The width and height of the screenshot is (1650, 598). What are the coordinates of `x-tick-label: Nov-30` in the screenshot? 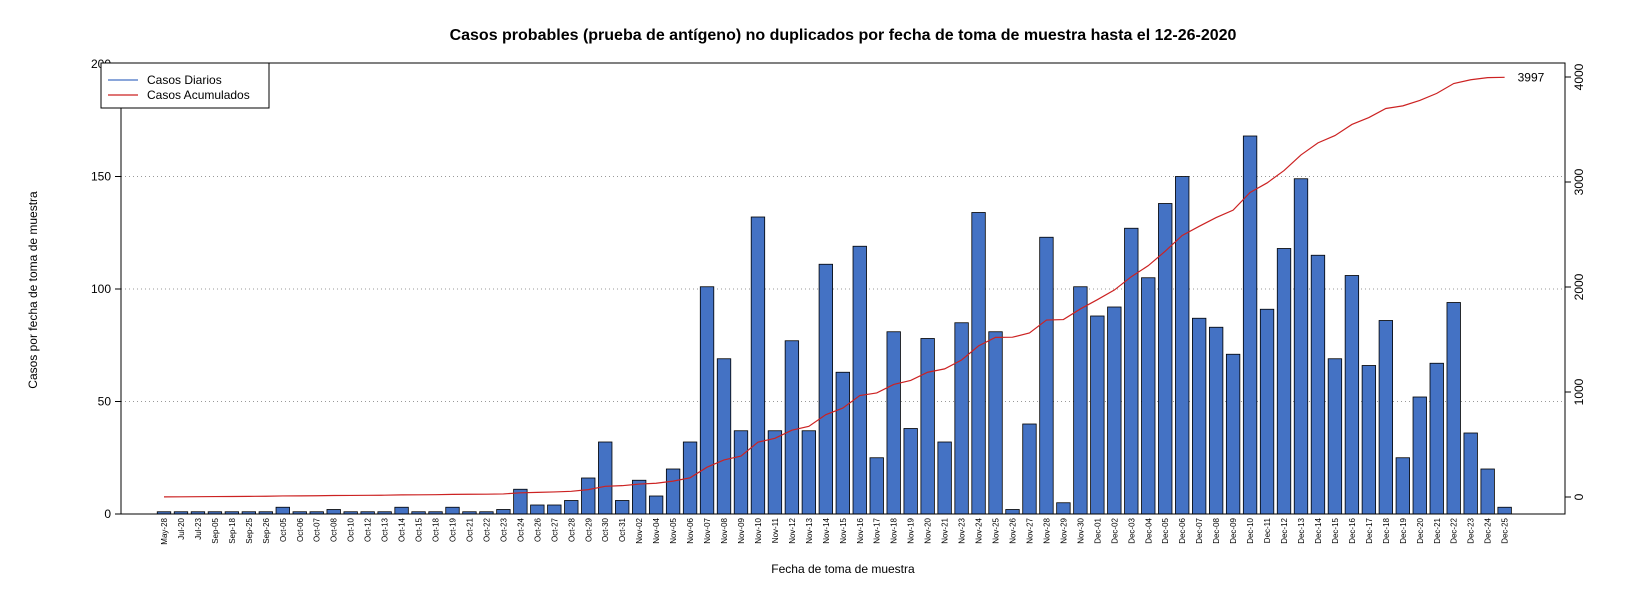 It's located at (1080, 530).